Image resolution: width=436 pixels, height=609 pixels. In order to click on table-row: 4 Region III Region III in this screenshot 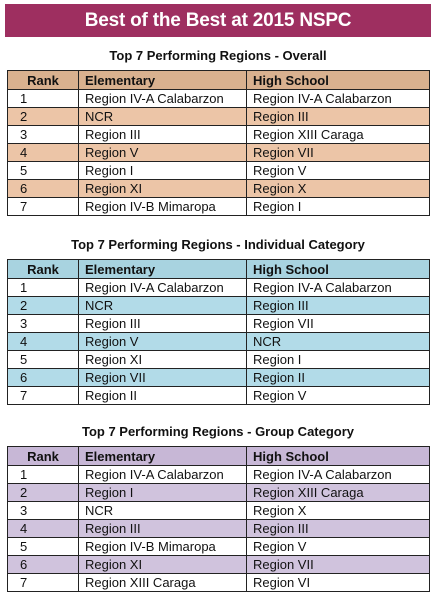, I will do `click(218, 528)`.